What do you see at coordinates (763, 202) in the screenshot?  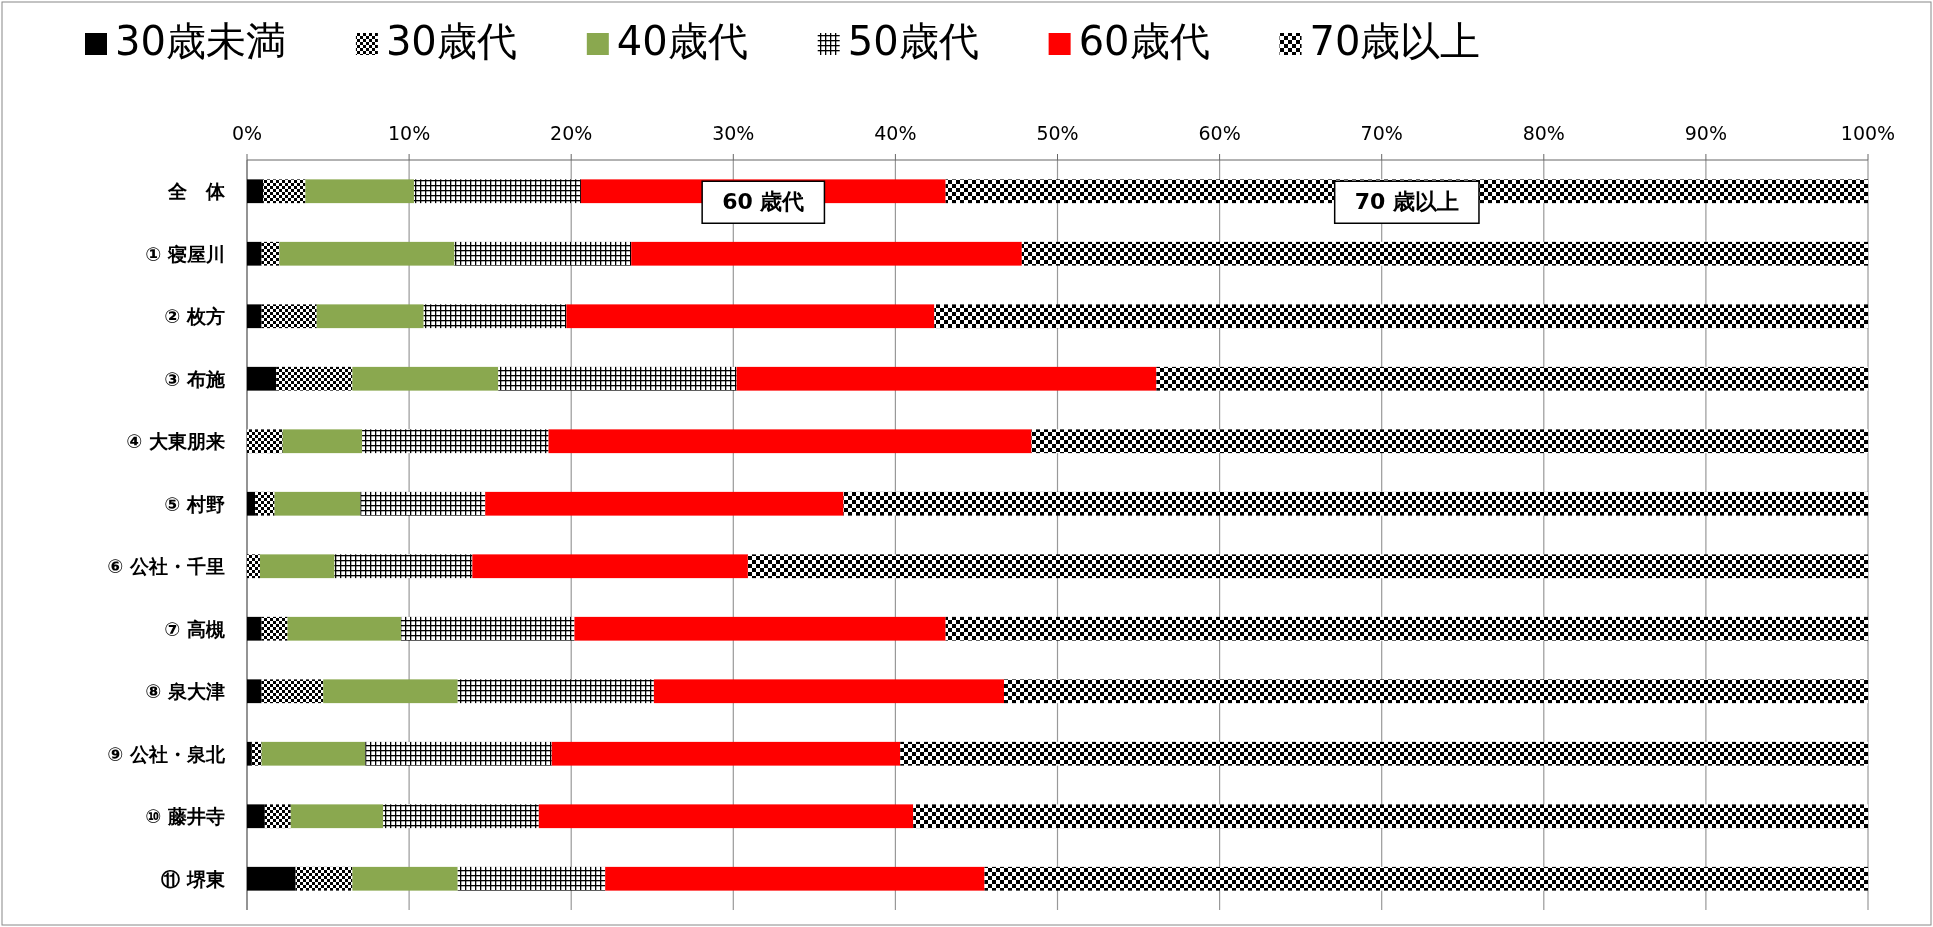 I see `annotation: 60 歳代` at bounding box center [763, 202].